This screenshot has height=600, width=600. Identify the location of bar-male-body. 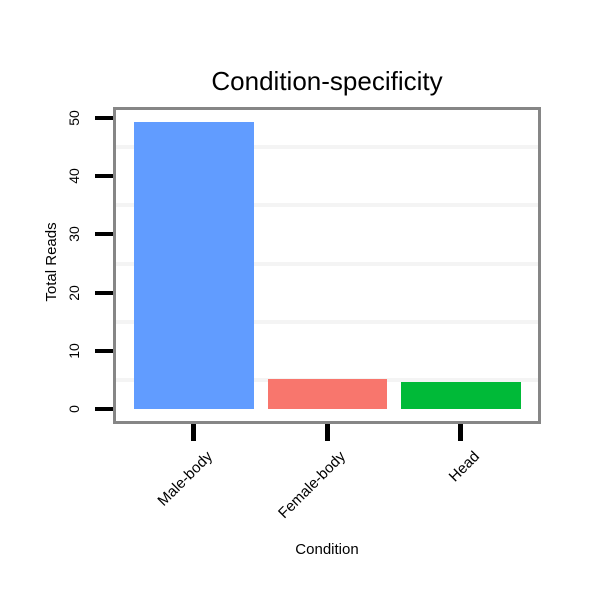
(194, 265).